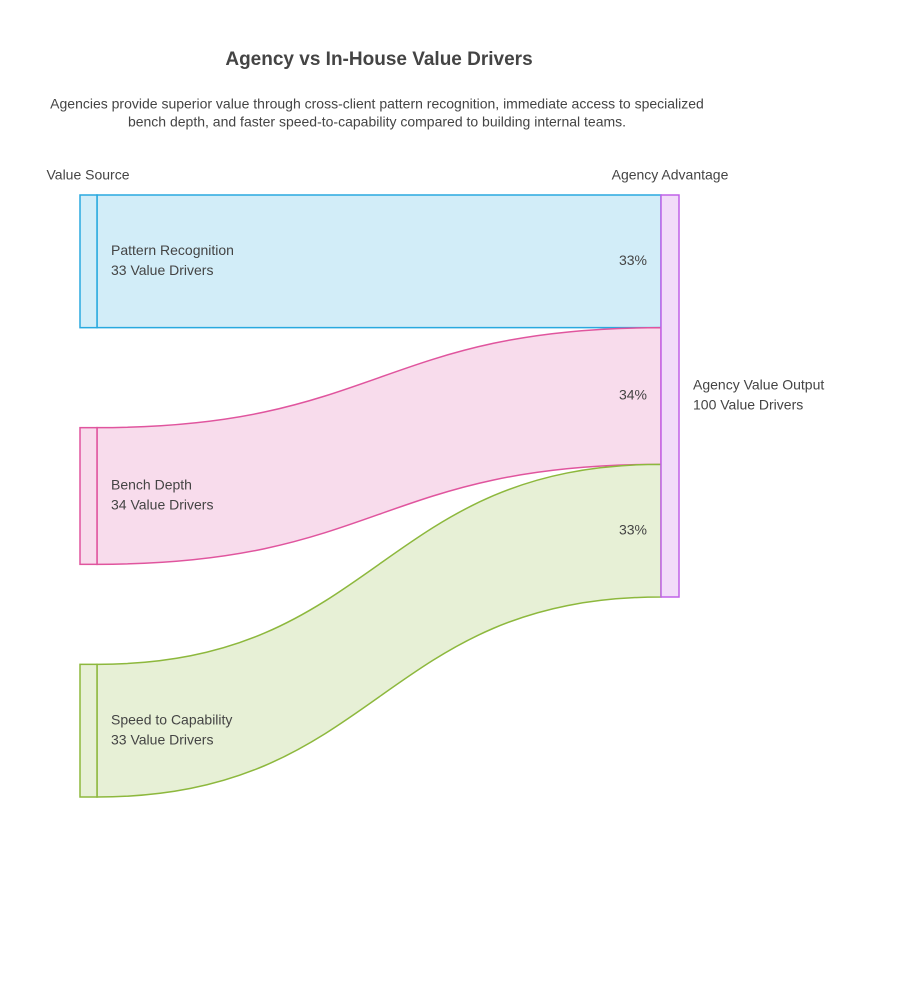 This screenshot has height=1000, width=907. Describe the element at coordinates (670, 175) in the screenshot. I see `column-header: Agency Advantage` at that location.